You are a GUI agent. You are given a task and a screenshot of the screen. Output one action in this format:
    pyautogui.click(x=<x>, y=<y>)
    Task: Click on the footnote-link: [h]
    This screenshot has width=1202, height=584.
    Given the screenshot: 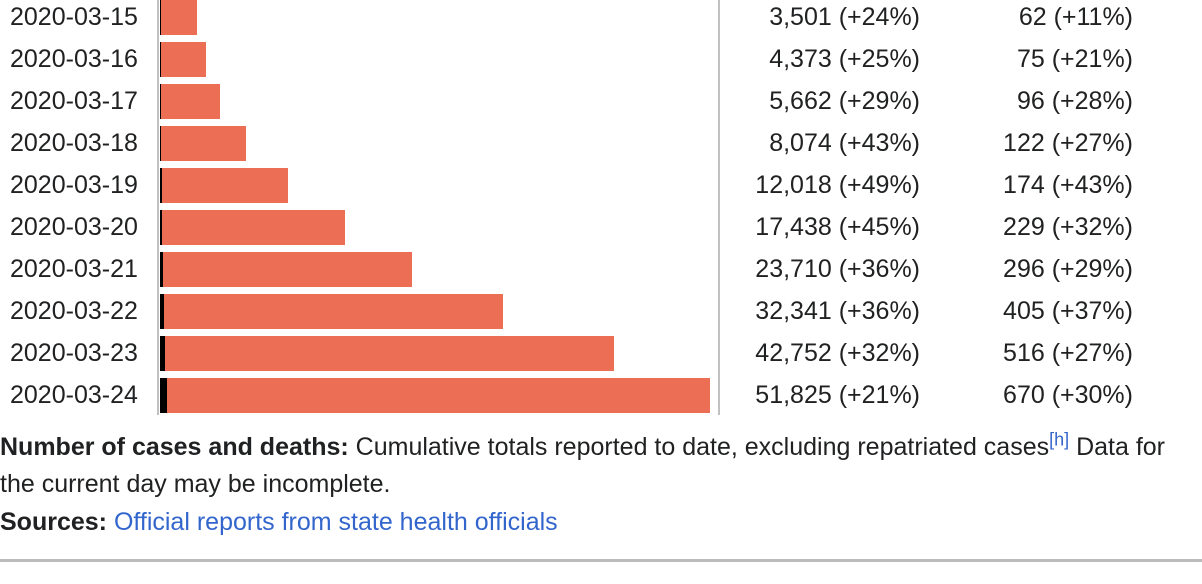 What is the action you would take?
    pyautogui.click(x=1059, y=439)
    